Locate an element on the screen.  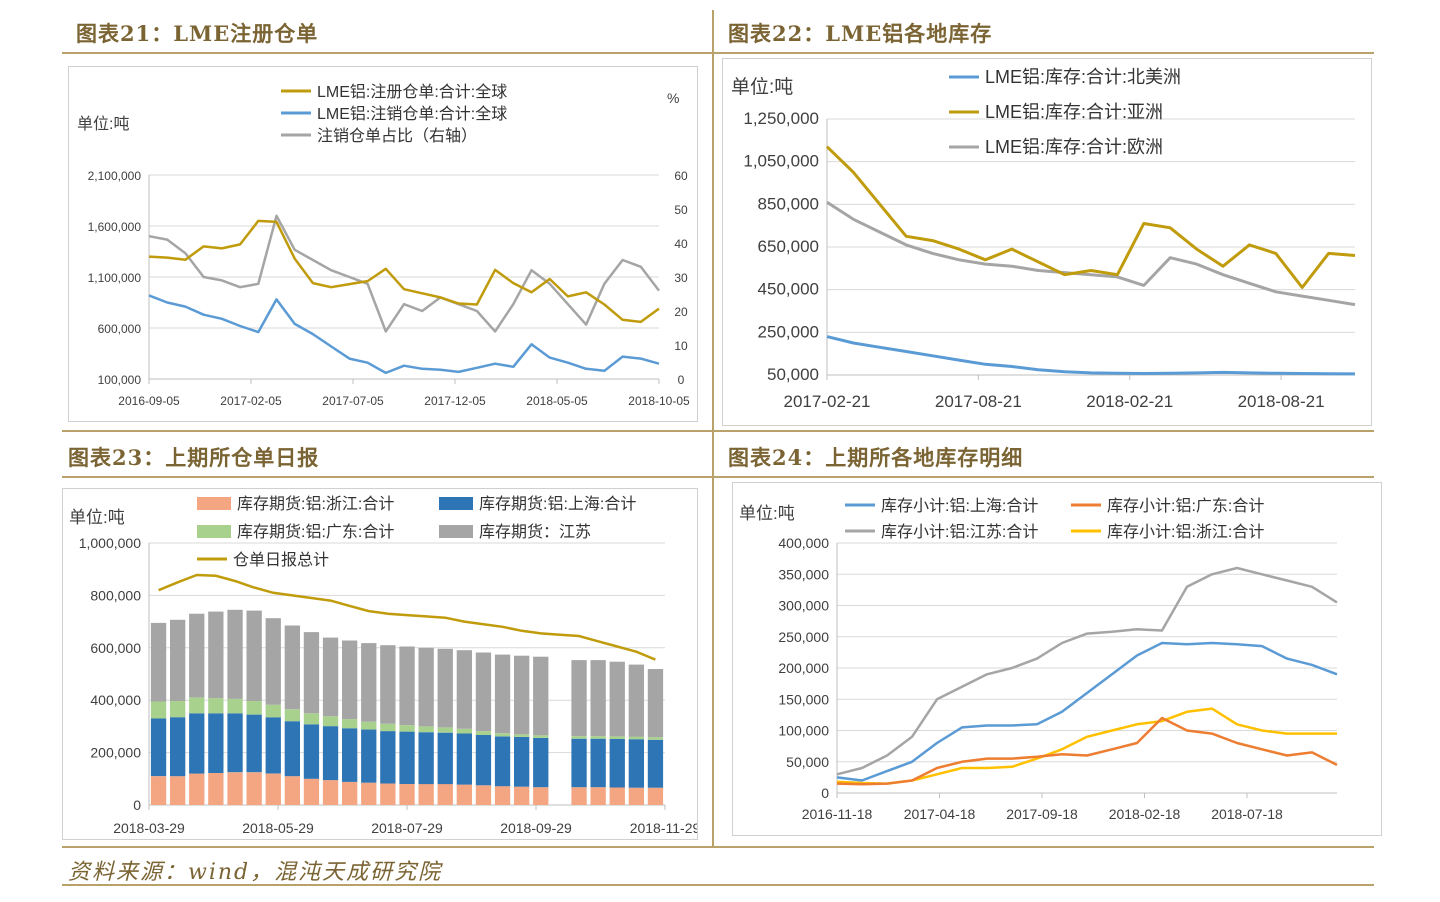
divider-bottom is located at coordinates (718, 847).